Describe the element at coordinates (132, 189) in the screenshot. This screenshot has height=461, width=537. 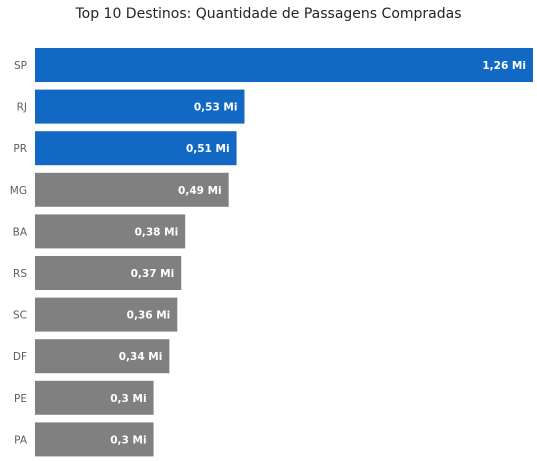
I see `bar-mg` at that location.